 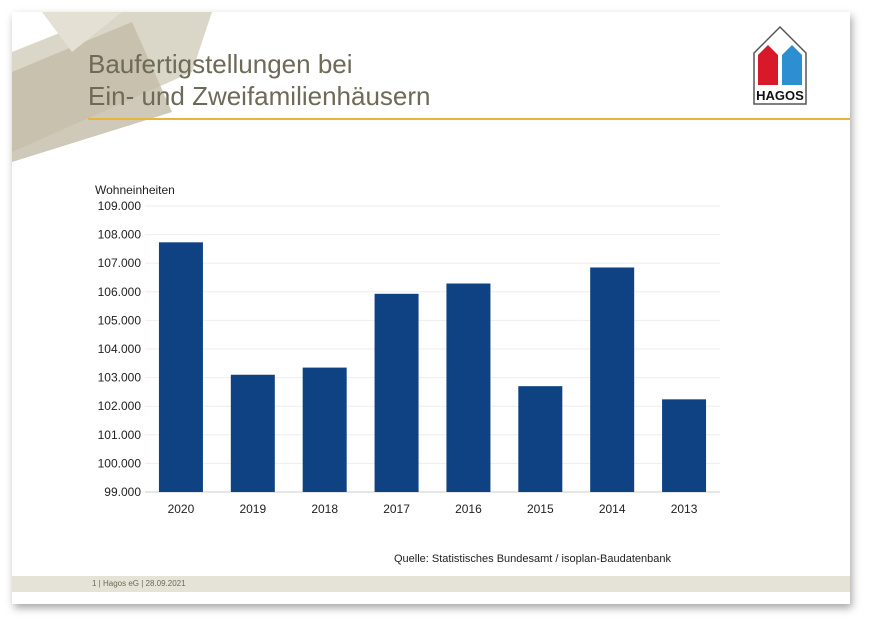 I want to click on bar-2016, so click(x=468, y=387).